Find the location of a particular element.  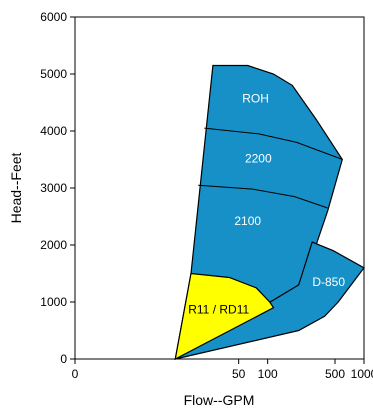

y-axis-title: Head--Feet is located at coordinates (16, 187).